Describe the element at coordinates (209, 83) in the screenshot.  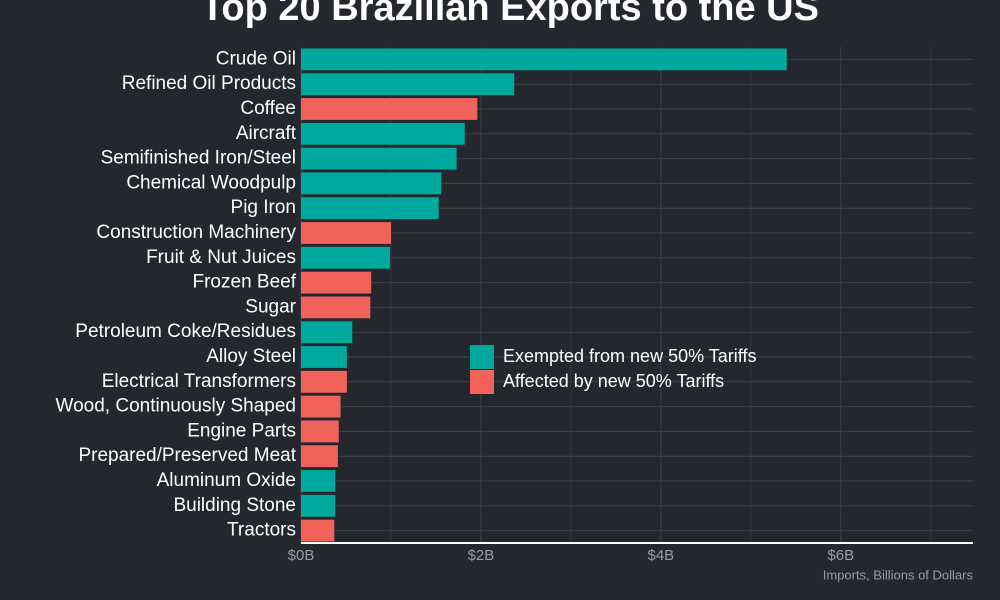
I see `y-tick-label: Refined Oil Products` at that location.